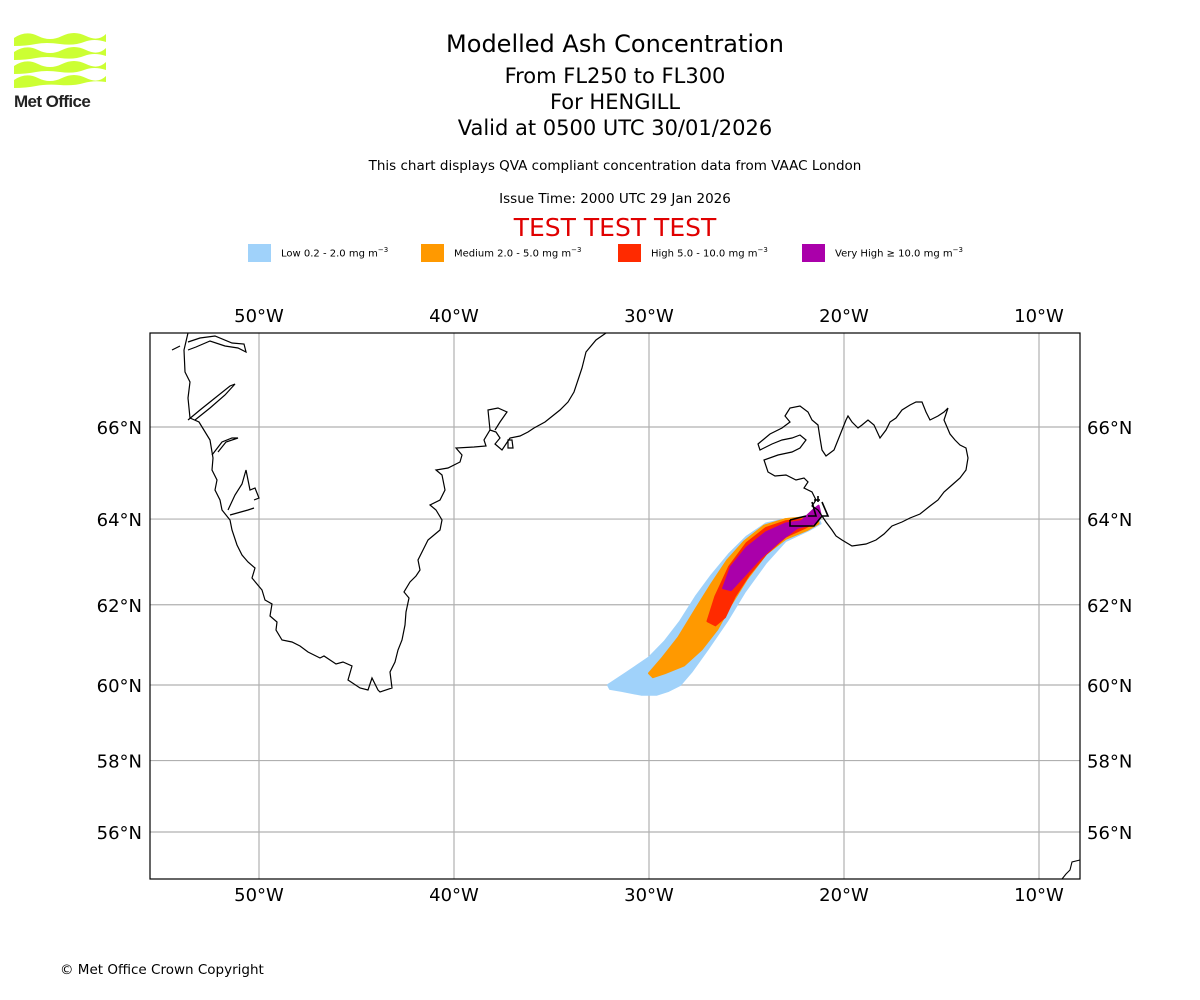  Describe the element at coordinates (395, 513) in the screenshot. I see `greenland-coastline-west` at that location.